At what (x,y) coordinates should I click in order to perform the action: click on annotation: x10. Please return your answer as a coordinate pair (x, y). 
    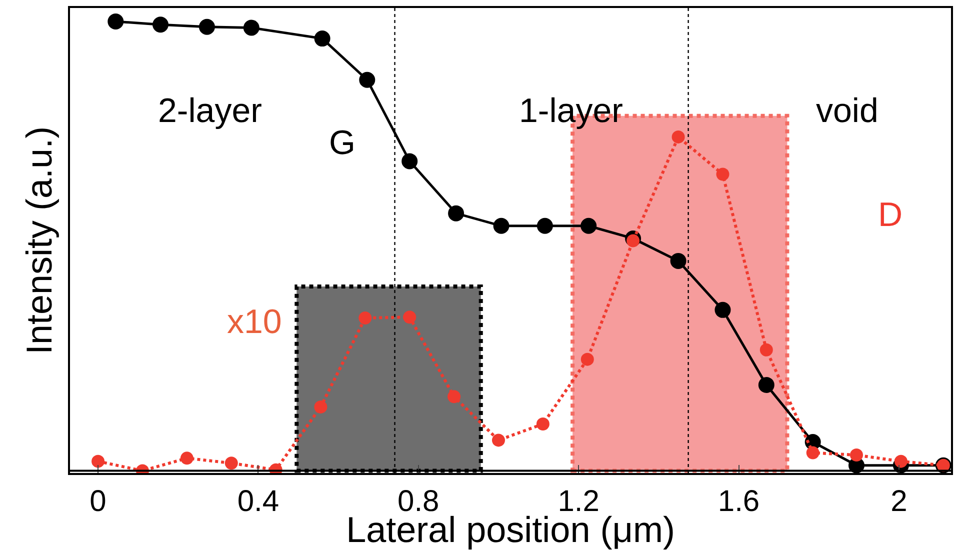
    Looking at the image, I should click on (254, 322).